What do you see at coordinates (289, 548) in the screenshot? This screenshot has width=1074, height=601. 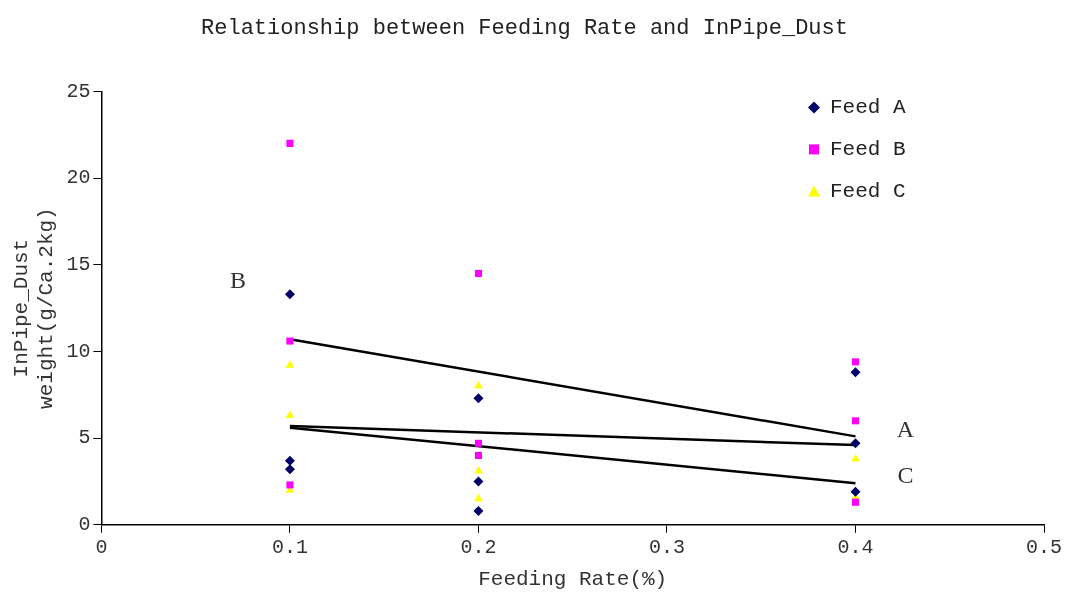 I see `x-tick-label: 0.1` at bounding box center [289, 548].